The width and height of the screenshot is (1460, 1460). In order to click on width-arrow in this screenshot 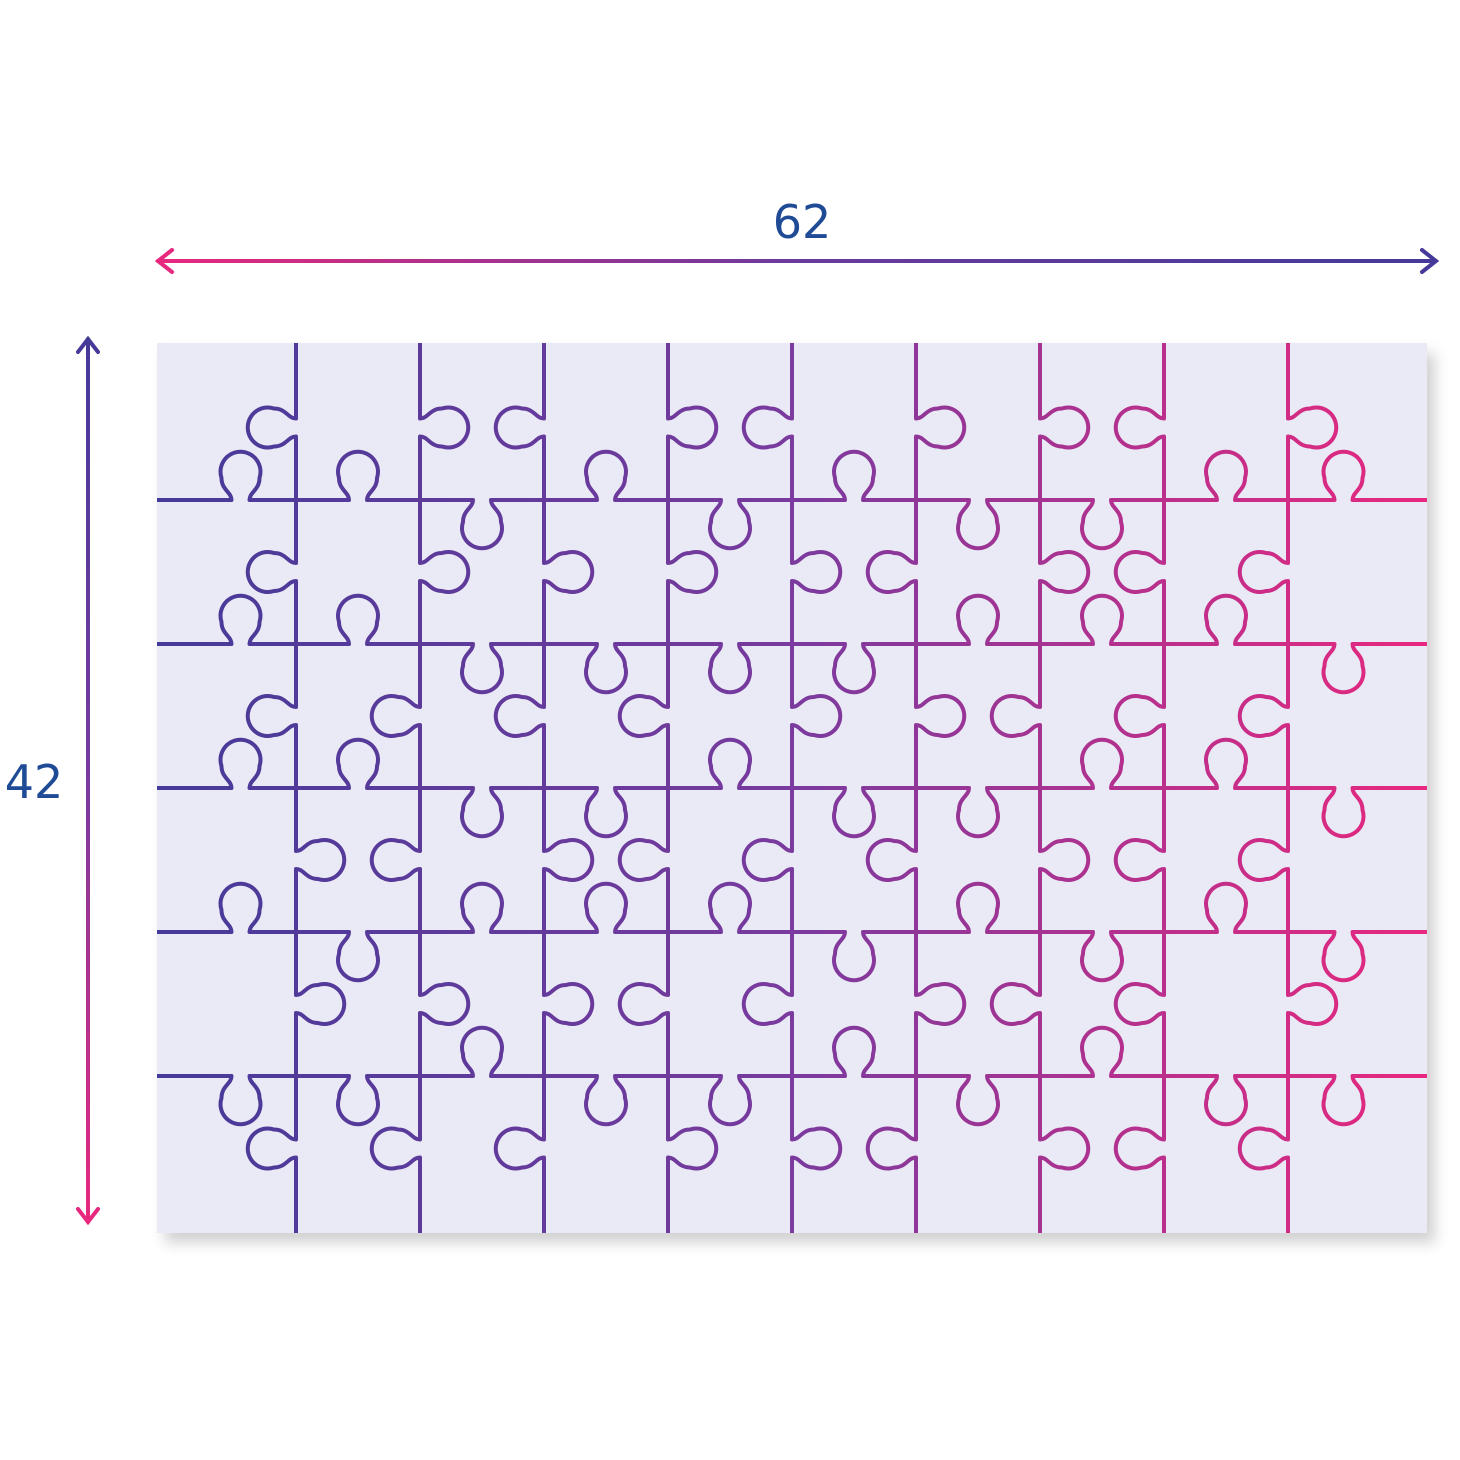, I will do `click(797, 261)`.